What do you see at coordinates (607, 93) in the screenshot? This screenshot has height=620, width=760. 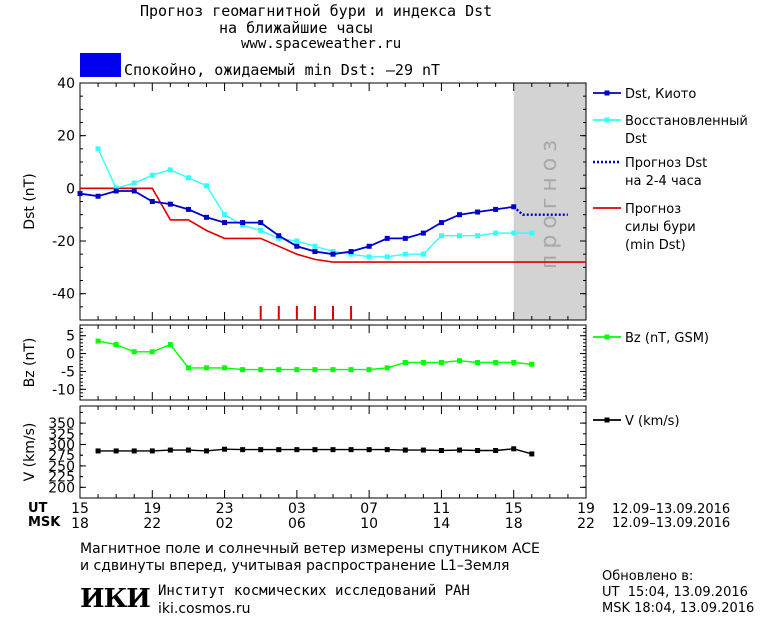 I see `legend-dst-kyoto-swatch-marker` at bounding box center [607, 93].